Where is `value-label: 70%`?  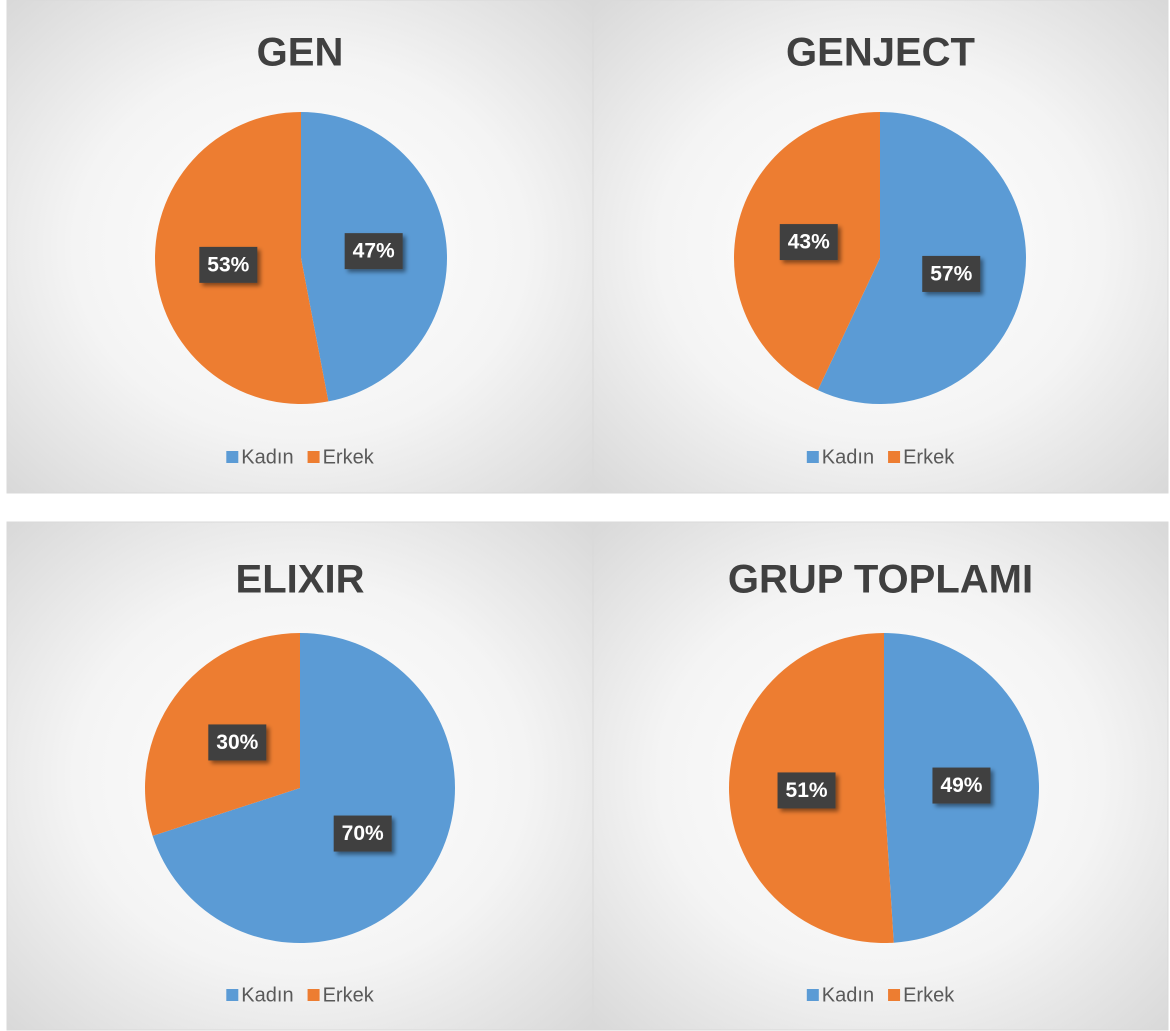
value-label: 70% is located at coordinates (363, 833).